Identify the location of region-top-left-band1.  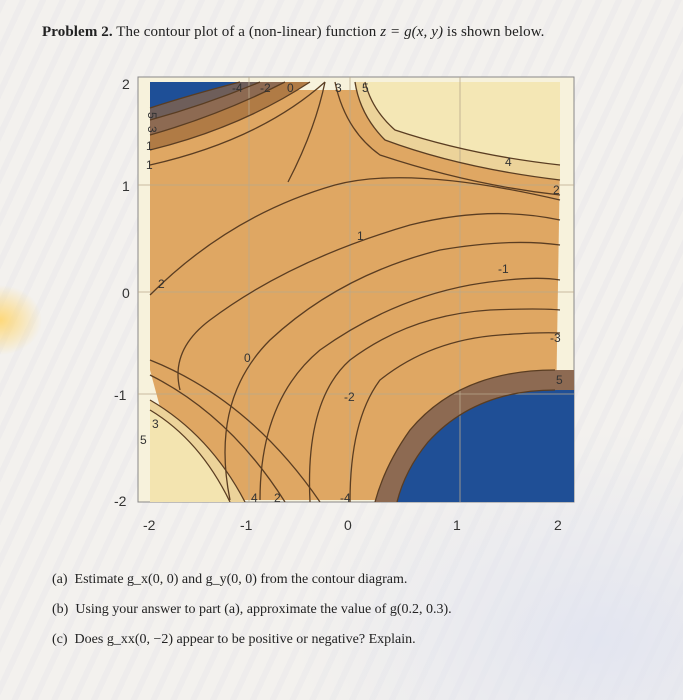
(205, 101).